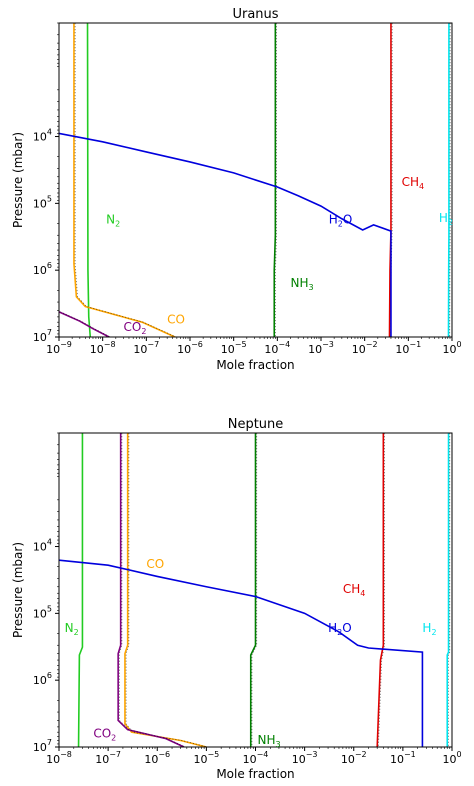  Describe the element at coordinates (256, 424) in the screenshot. I see `chart-title: Neptune` at that location.